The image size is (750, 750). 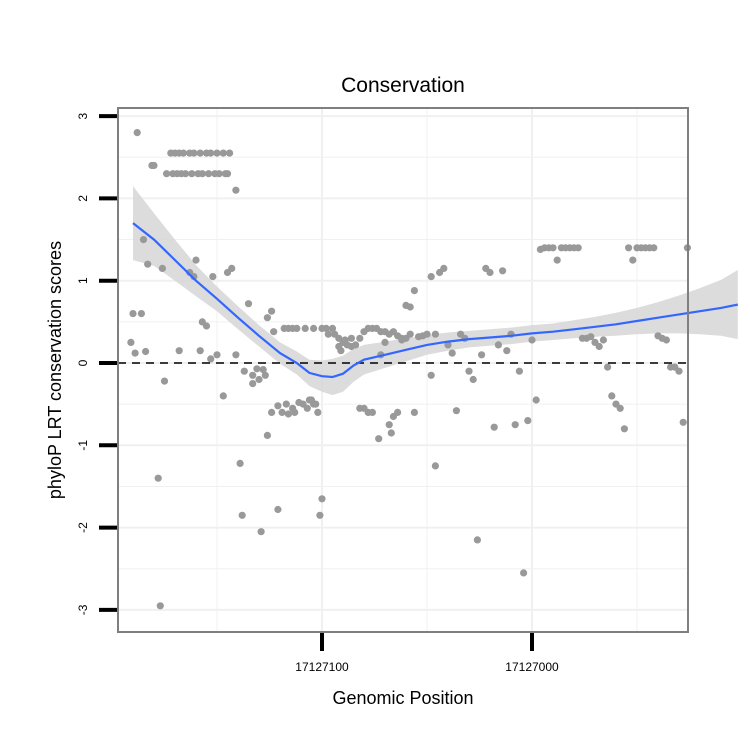 I want to click on x-axis: 17127100 17127000, so click(x=427, y=653).